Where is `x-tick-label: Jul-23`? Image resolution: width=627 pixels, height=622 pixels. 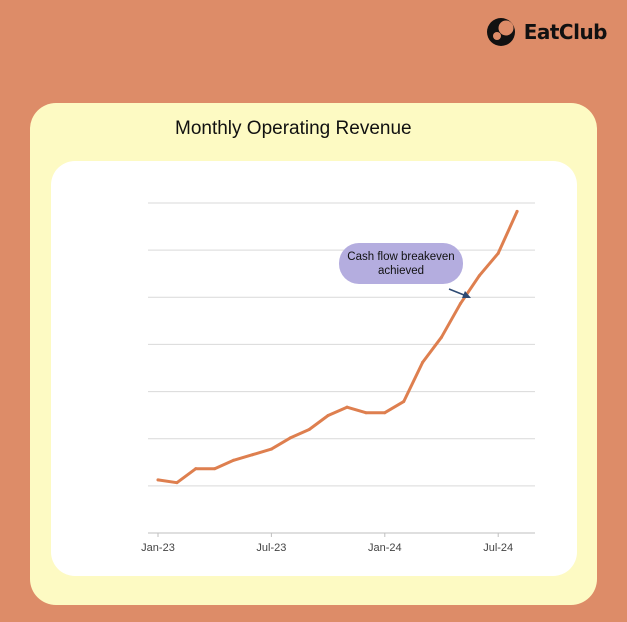
x-tick-label: Jul-23 is located at coordinates (271, 548).